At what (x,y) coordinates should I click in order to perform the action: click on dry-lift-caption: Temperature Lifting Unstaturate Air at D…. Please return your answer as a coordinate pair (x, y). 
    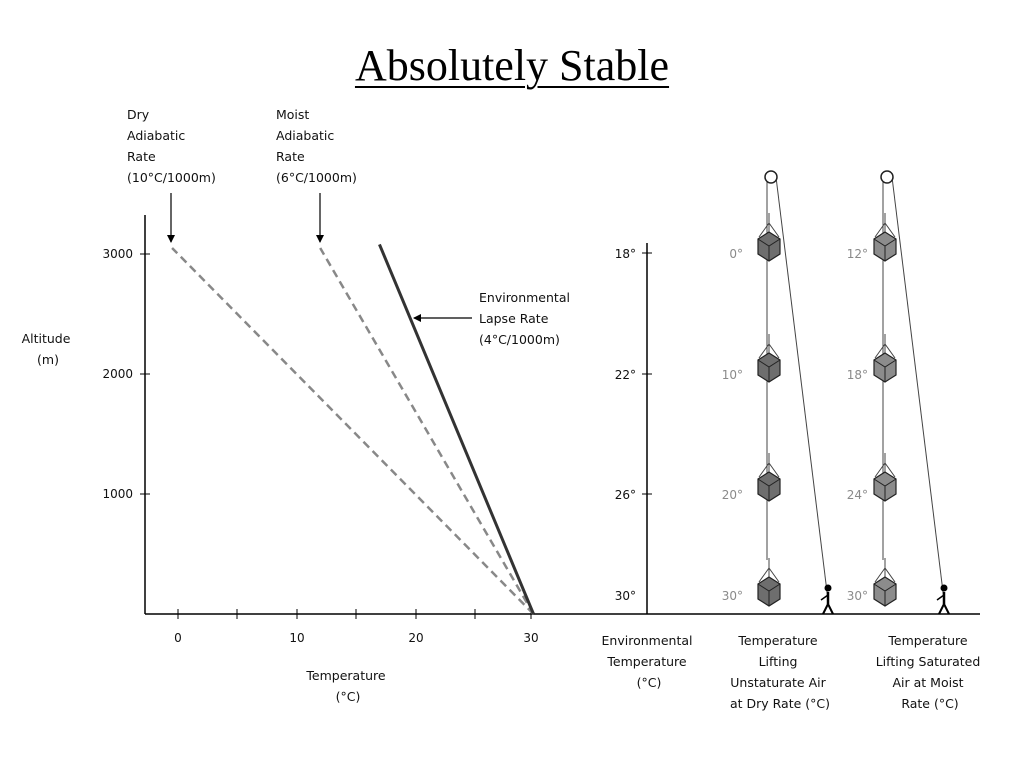
    Looking at the image, I should click on (780, 672).